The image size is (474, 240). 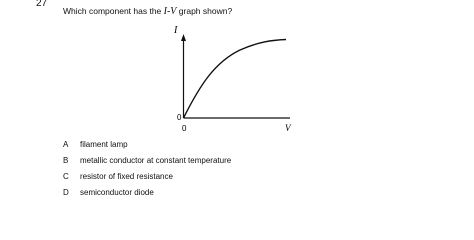 I want to click on option-letter: C, so click(x=66, y=176).